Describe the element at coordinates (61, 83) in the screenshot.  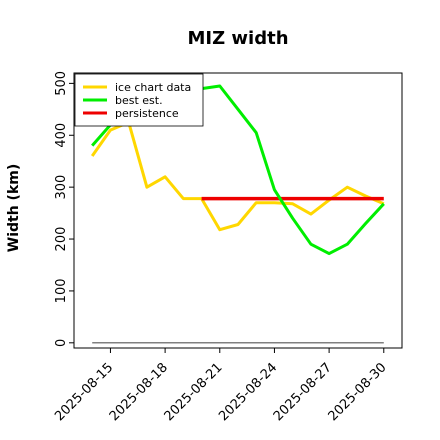
I see `y-tick-label: 500` at that location.